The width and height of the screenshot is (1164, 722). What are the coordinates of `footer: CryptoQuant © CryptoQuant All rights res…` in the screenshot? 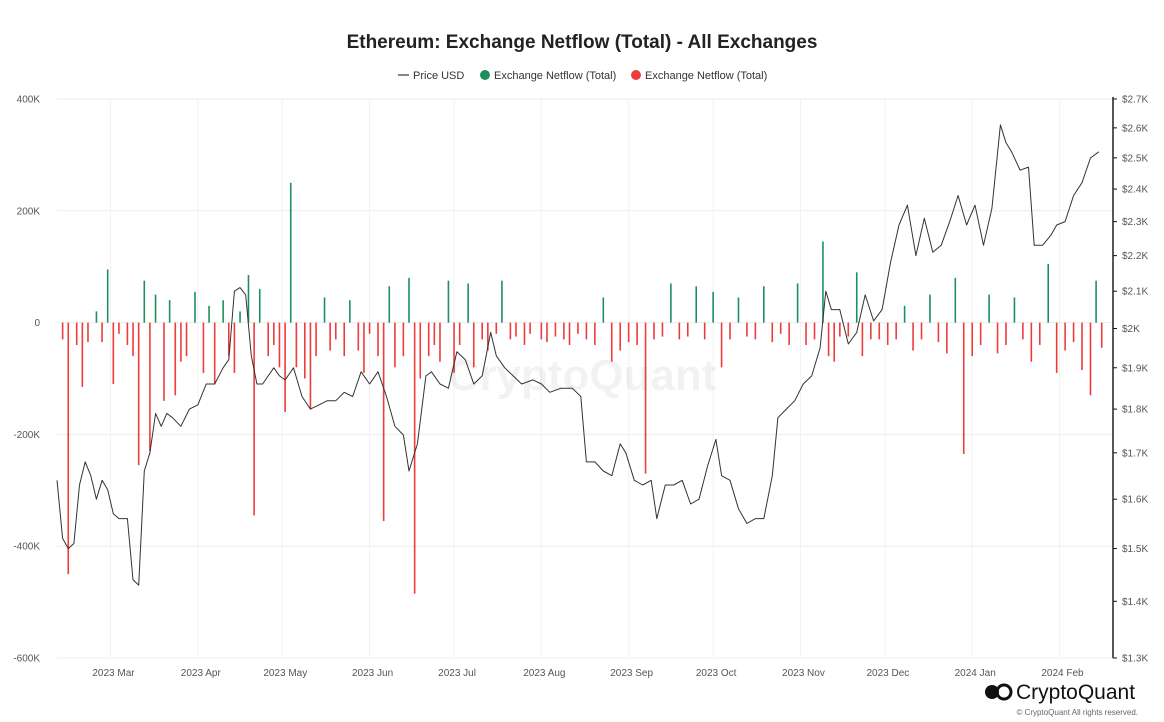 It's located at (1061, 699).